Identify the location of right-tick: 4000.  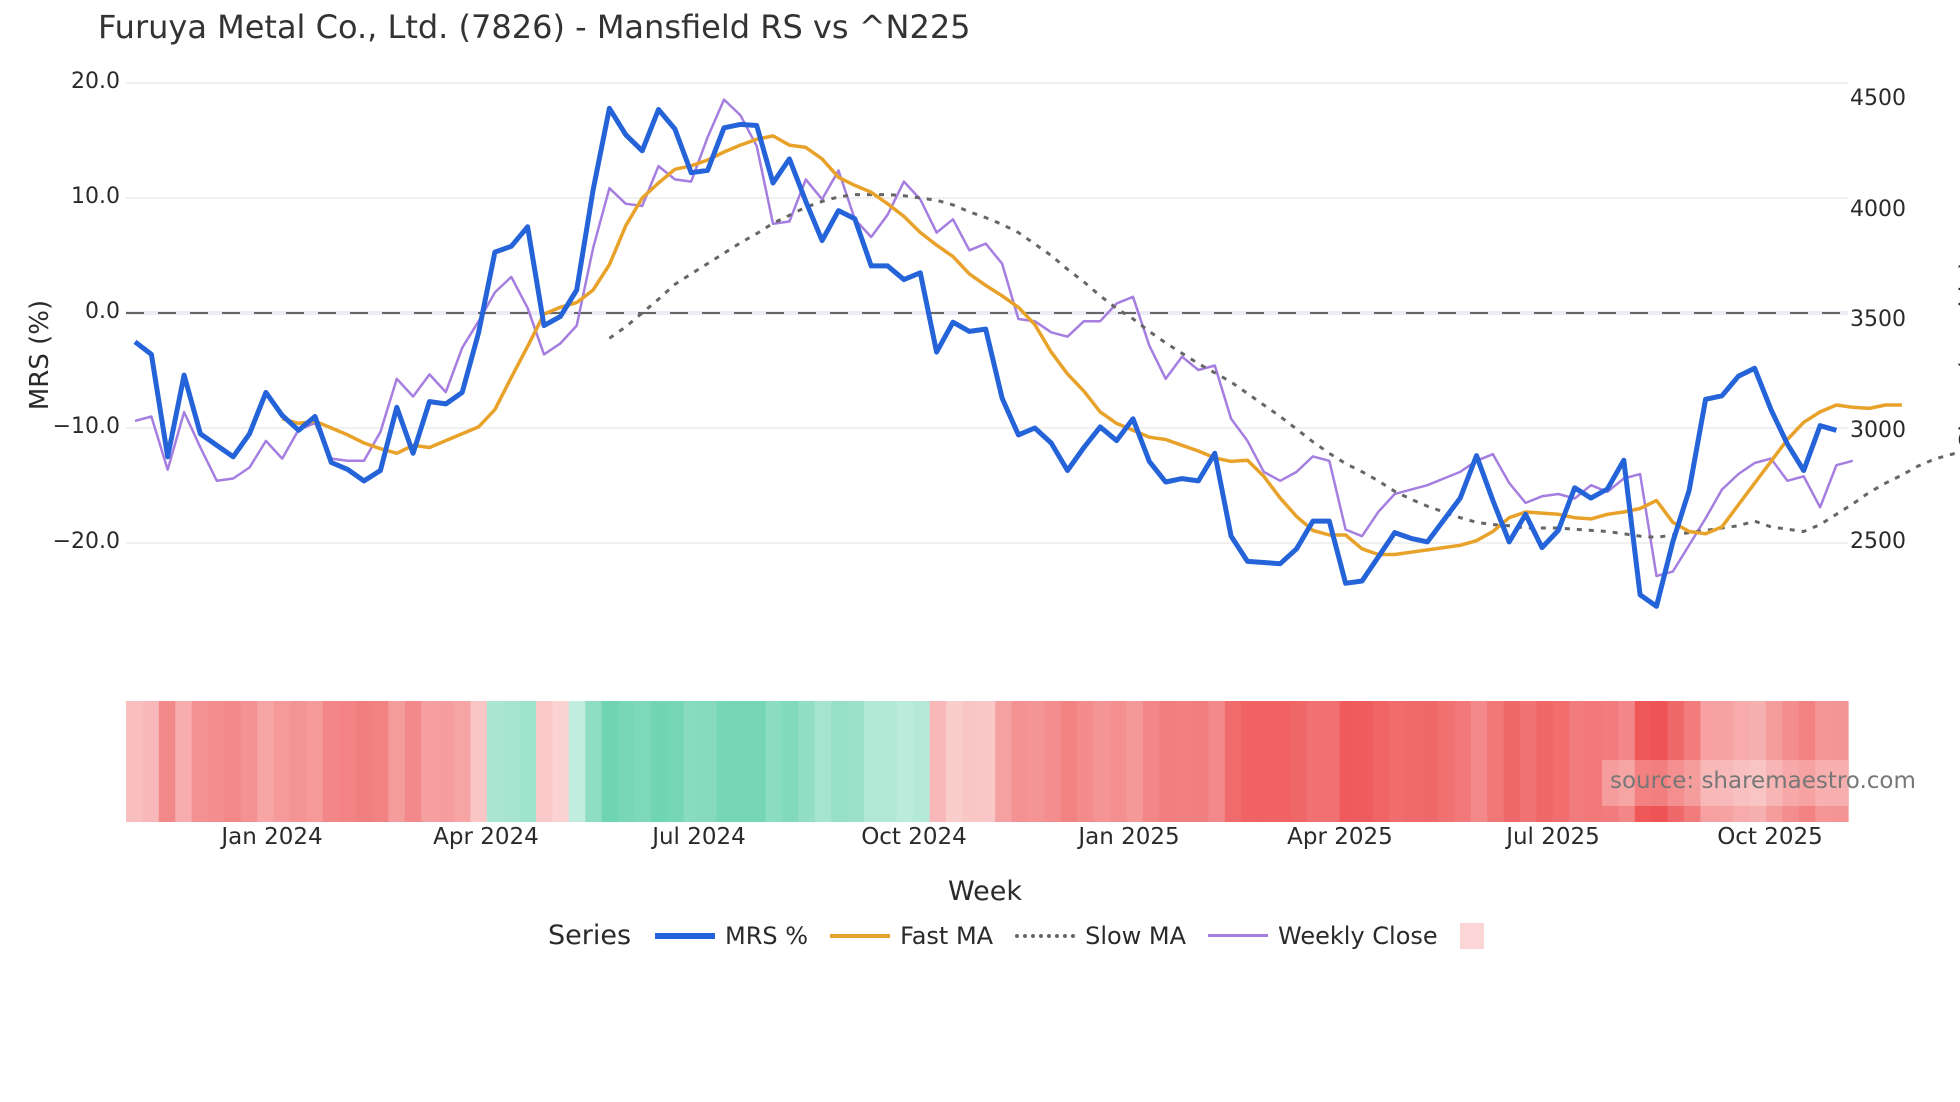
(1878, 209).